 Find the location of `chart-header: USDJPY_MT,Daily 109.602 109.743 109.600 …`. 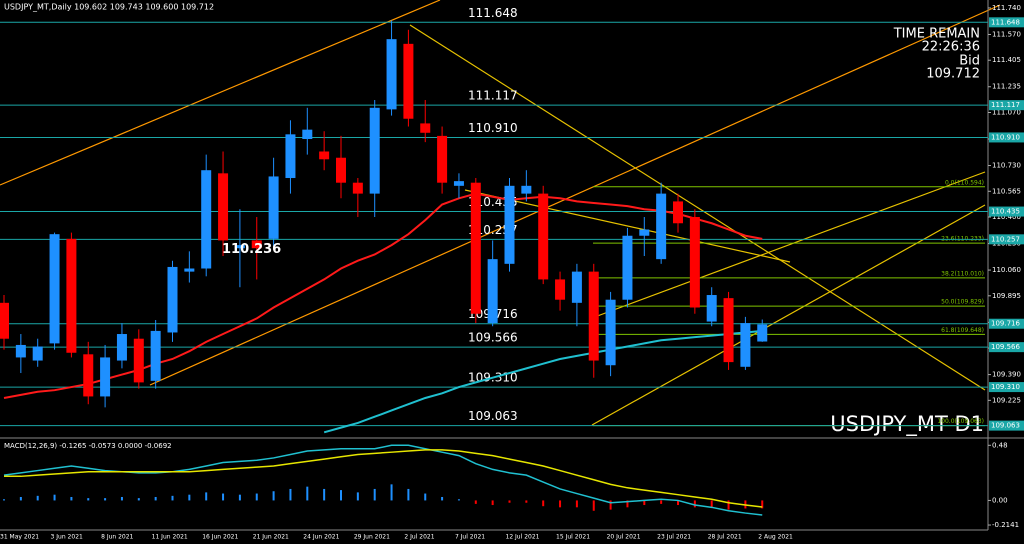

chart-header: USDJPY_MT,Daily 109.602 109.743 109.600 … is located at coordinates (109, 7).